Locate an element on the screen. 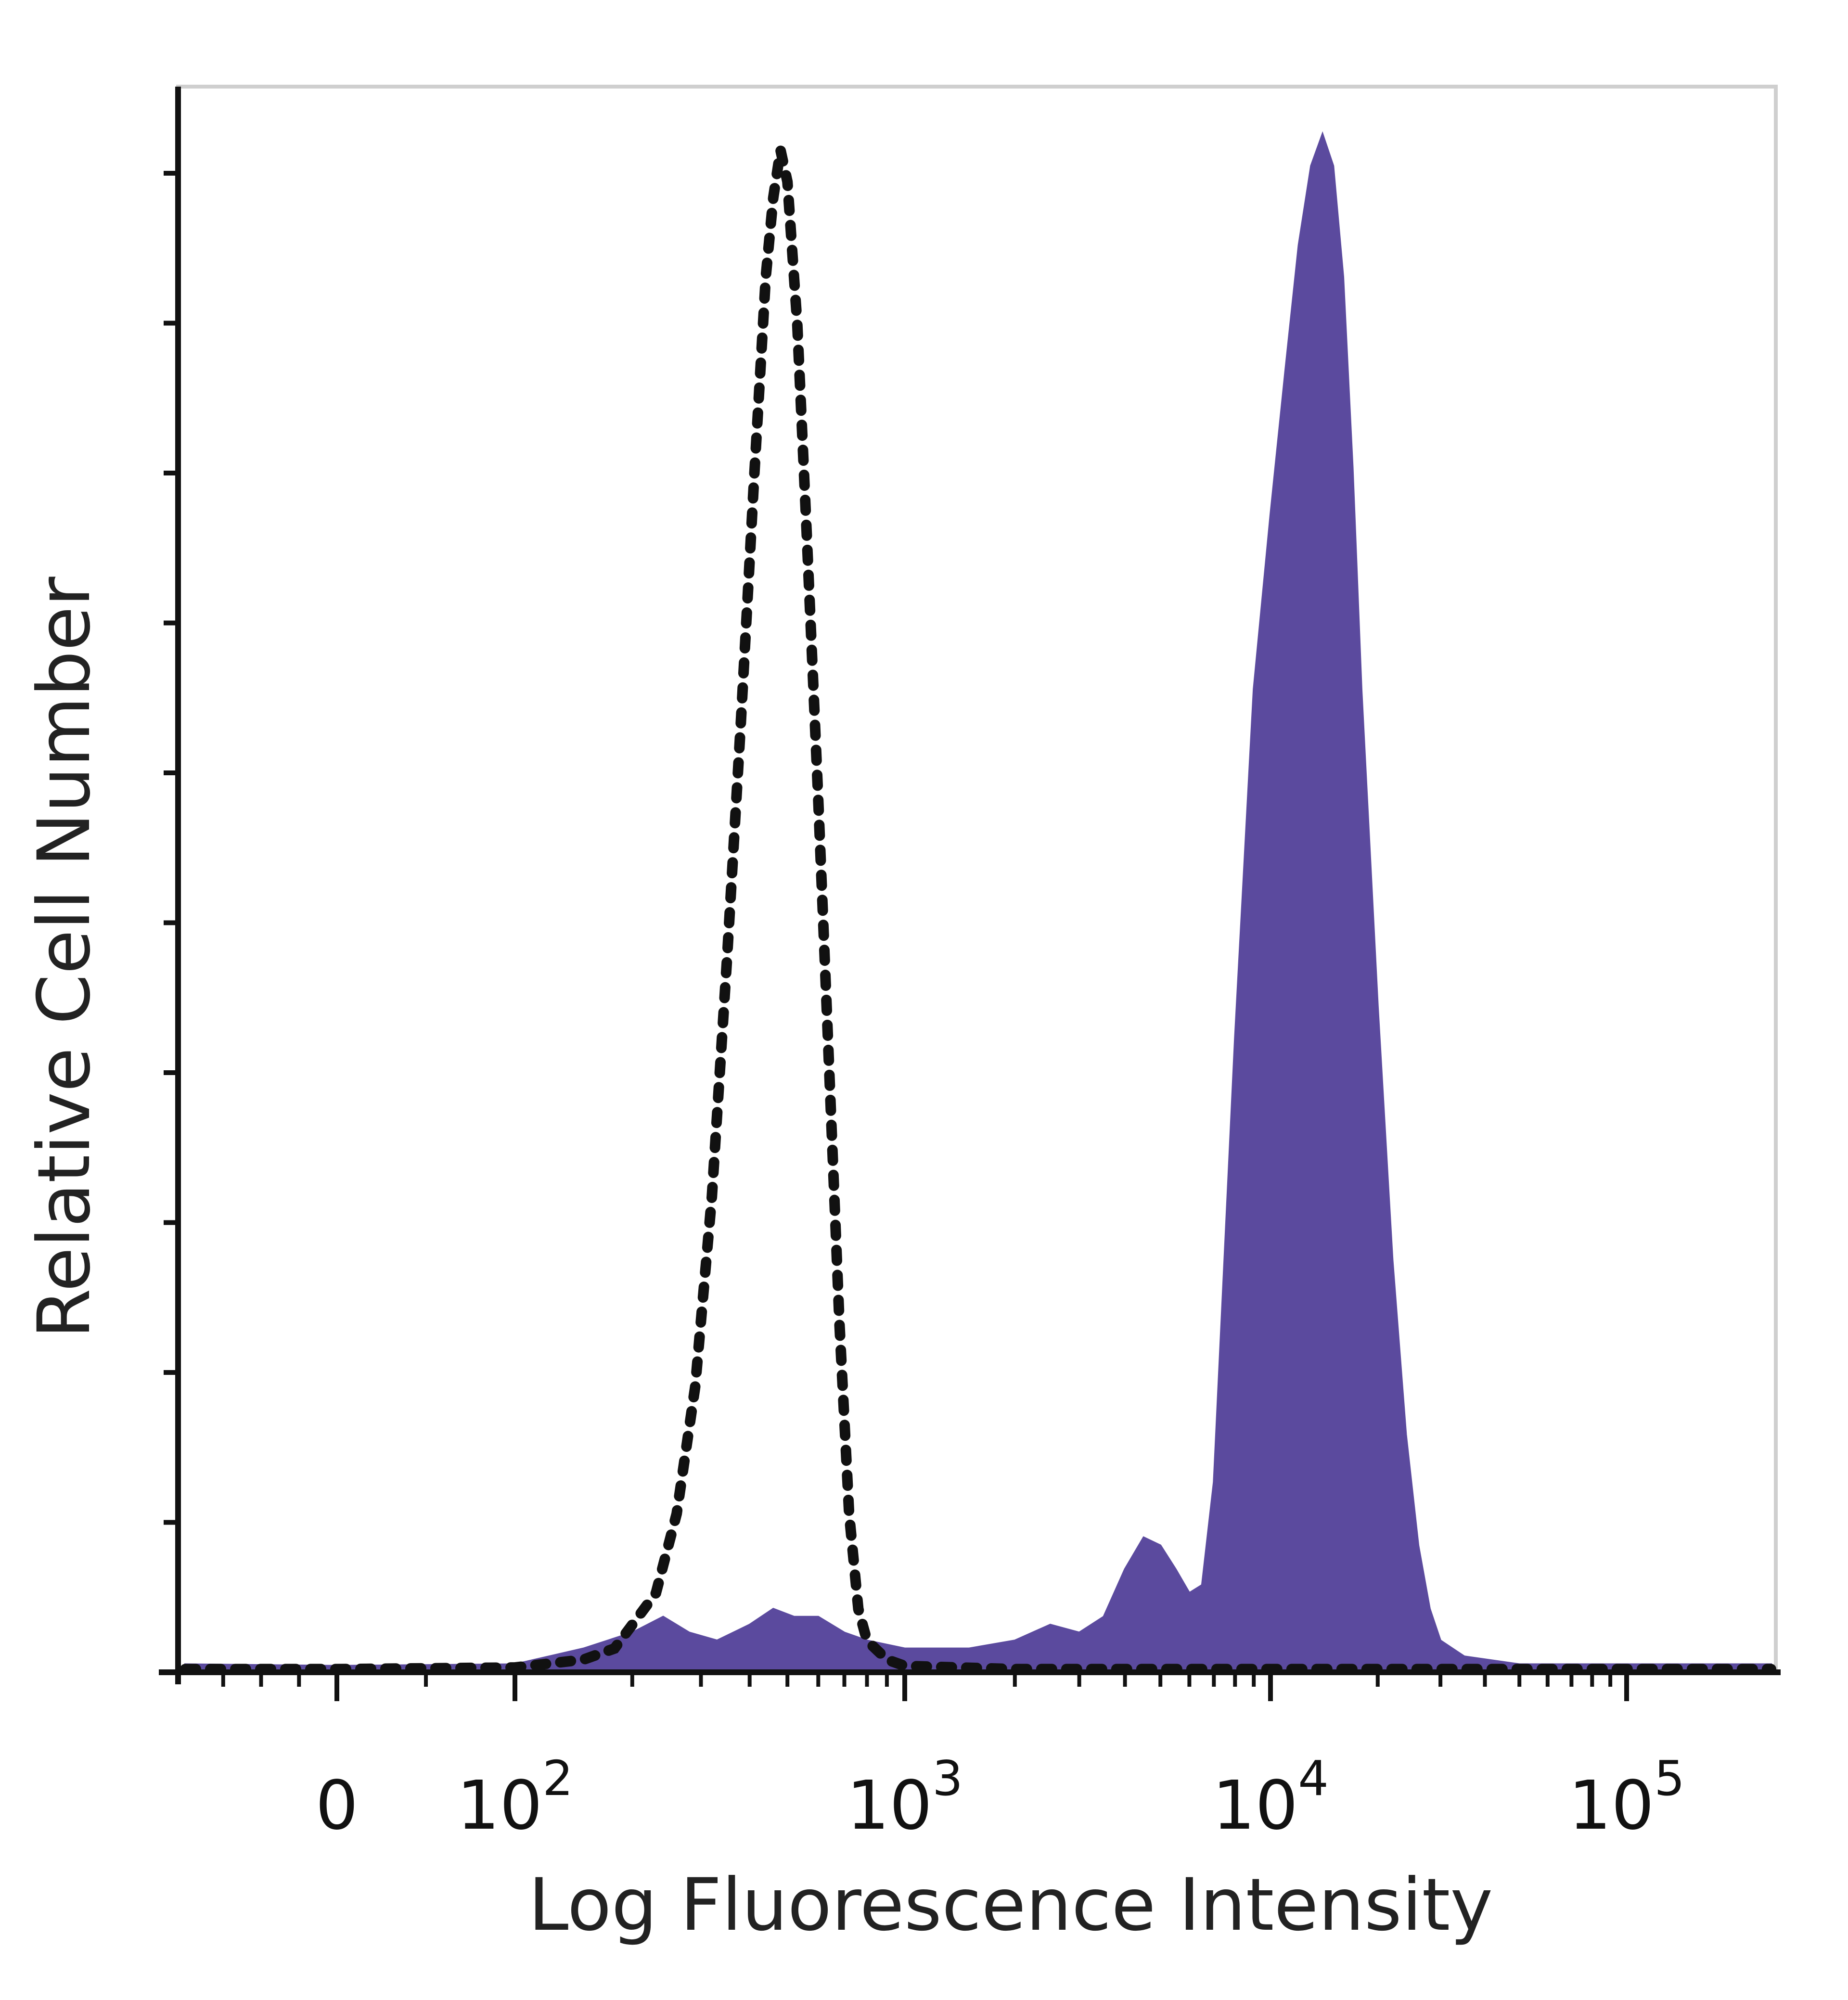 The width and height of the screenshot is (1848, 2000). x-tick-label: 10² is located at coordinates (515, 1797).